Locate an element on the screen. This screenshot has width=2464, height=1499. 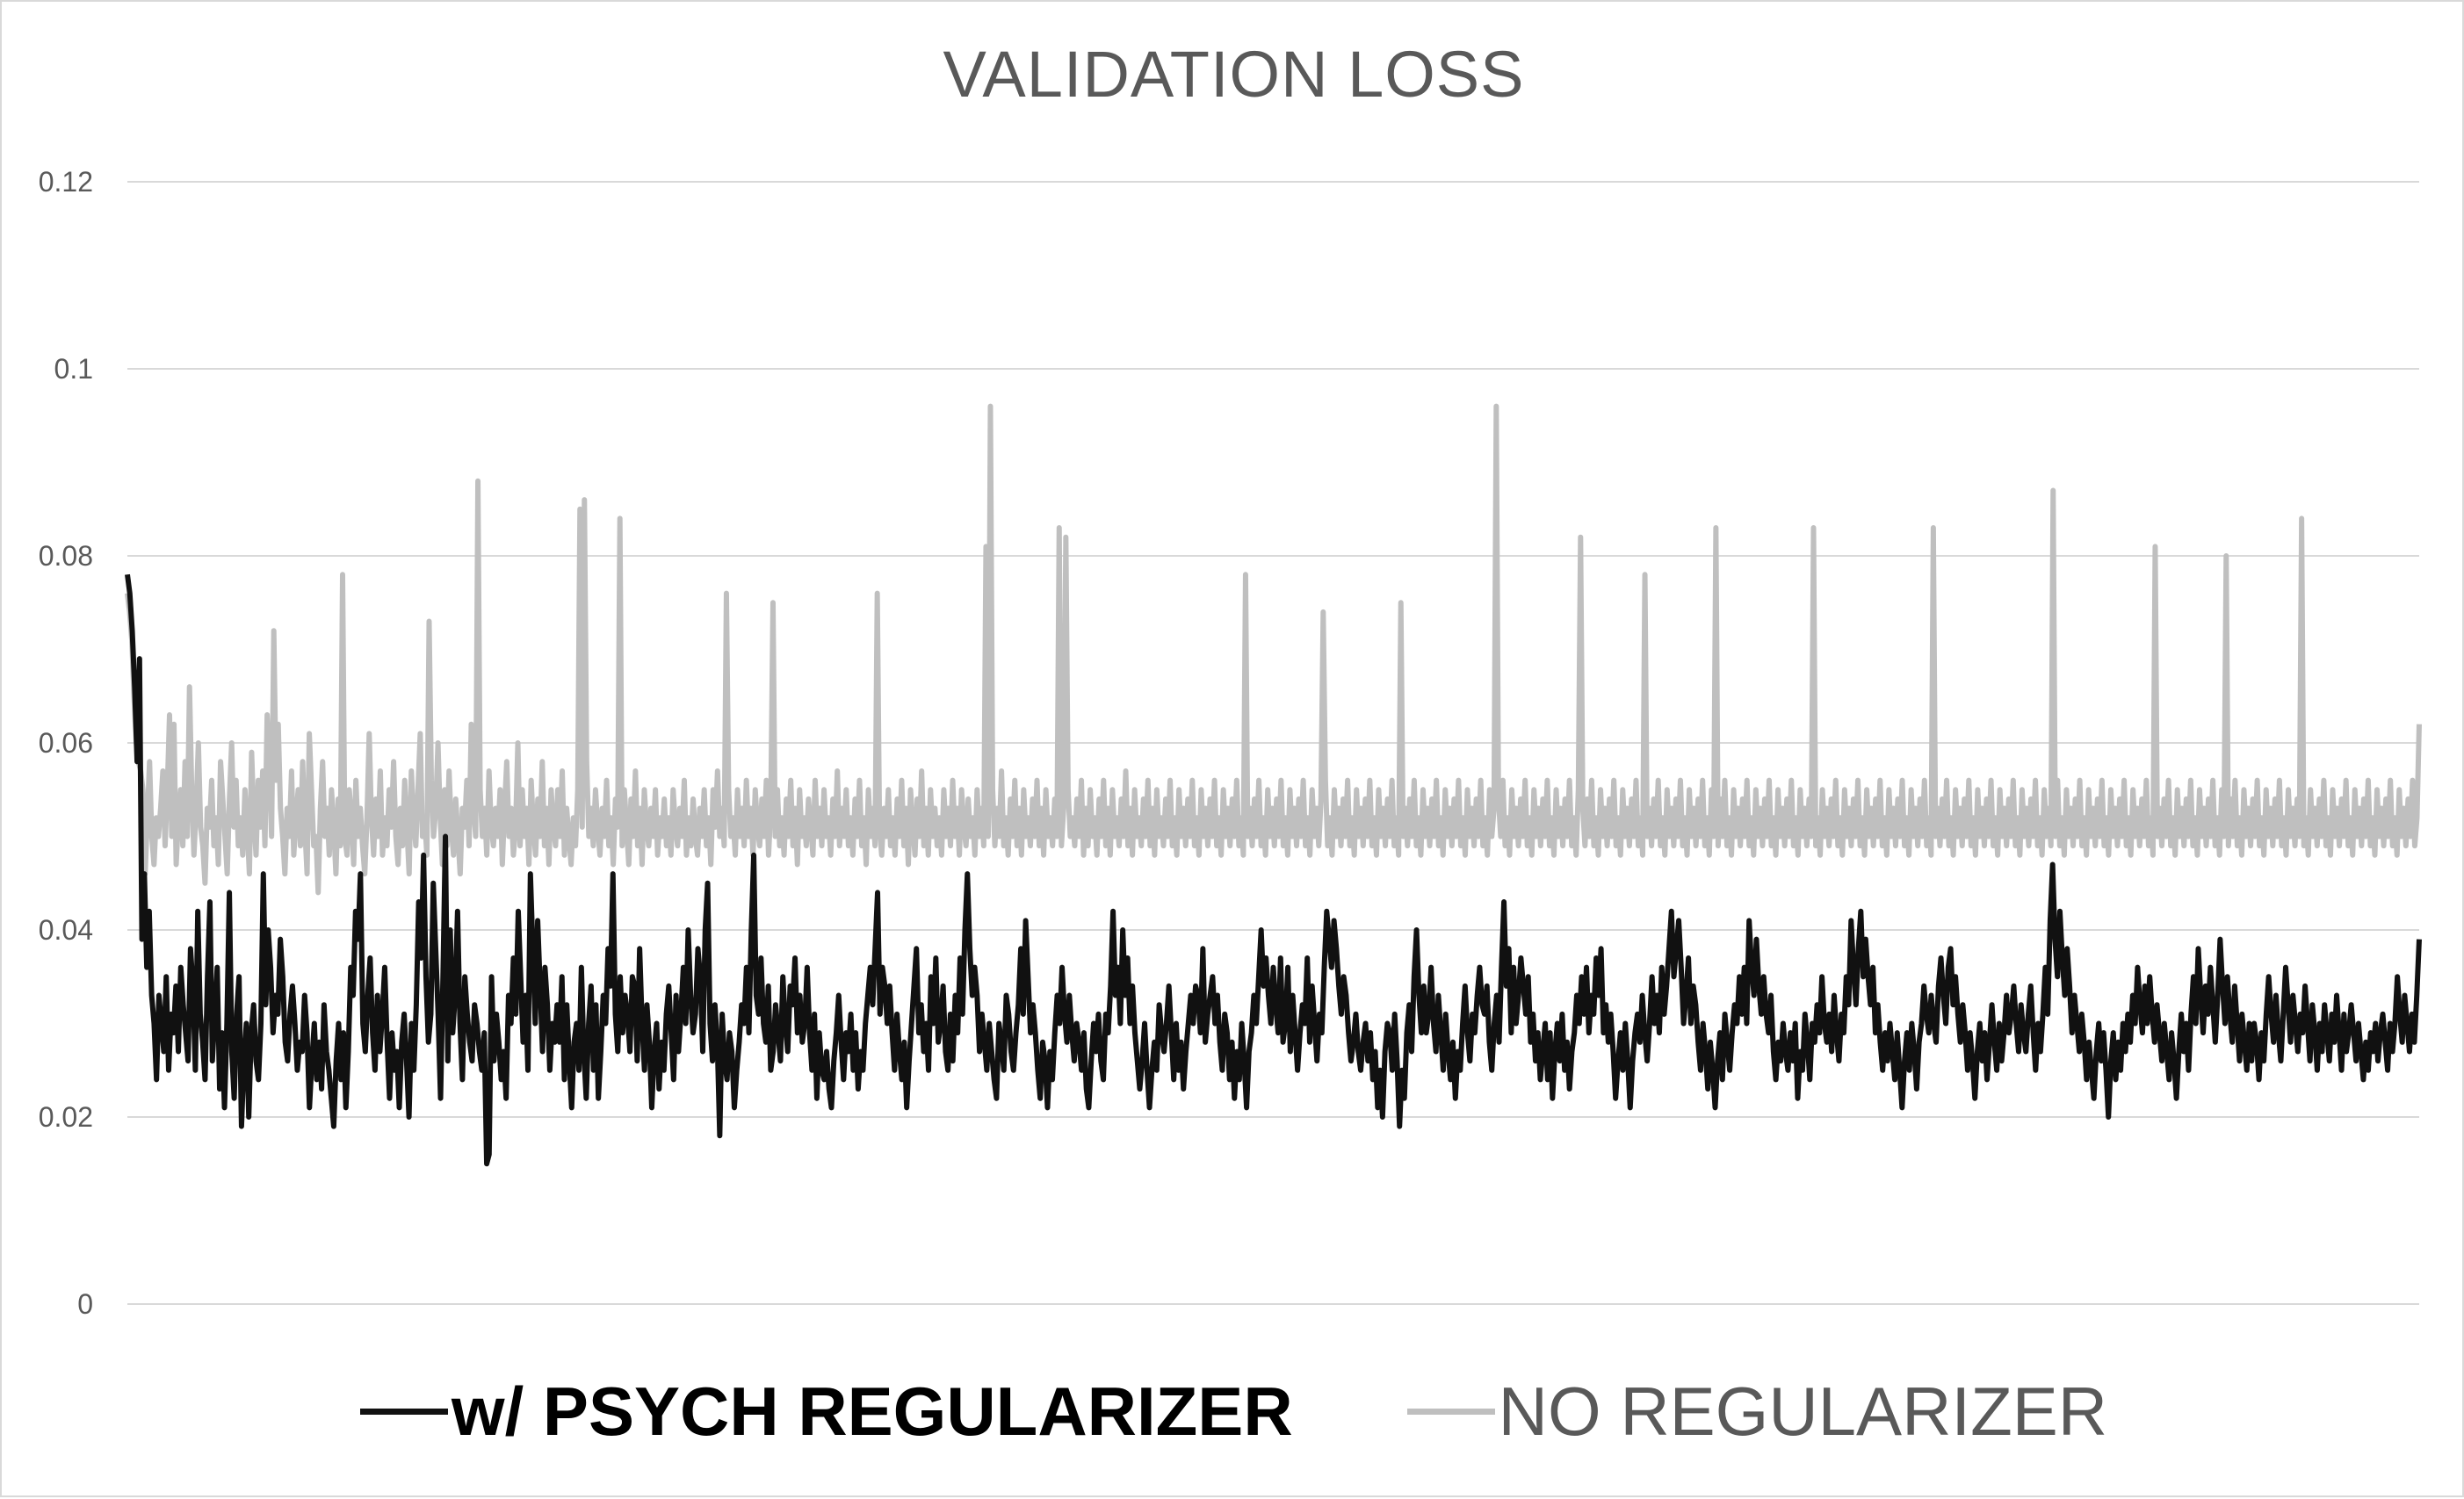
legend-entry-no-regularizer: NO REGULARIZER is located at coordinates (1757, 1412).